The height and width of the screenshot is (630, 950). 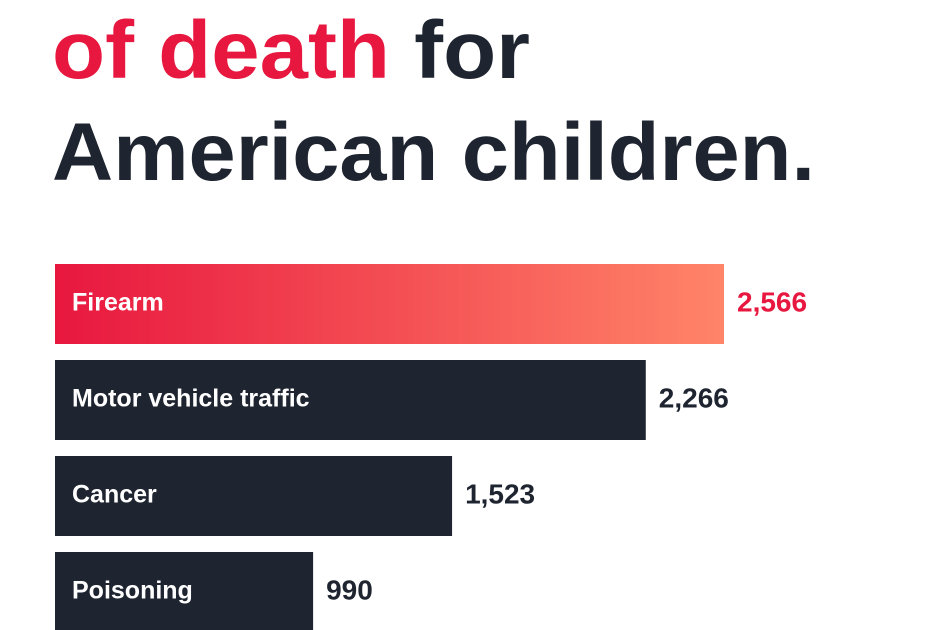 I want to click on category-label: Firearm, so click(x=118, y=303).